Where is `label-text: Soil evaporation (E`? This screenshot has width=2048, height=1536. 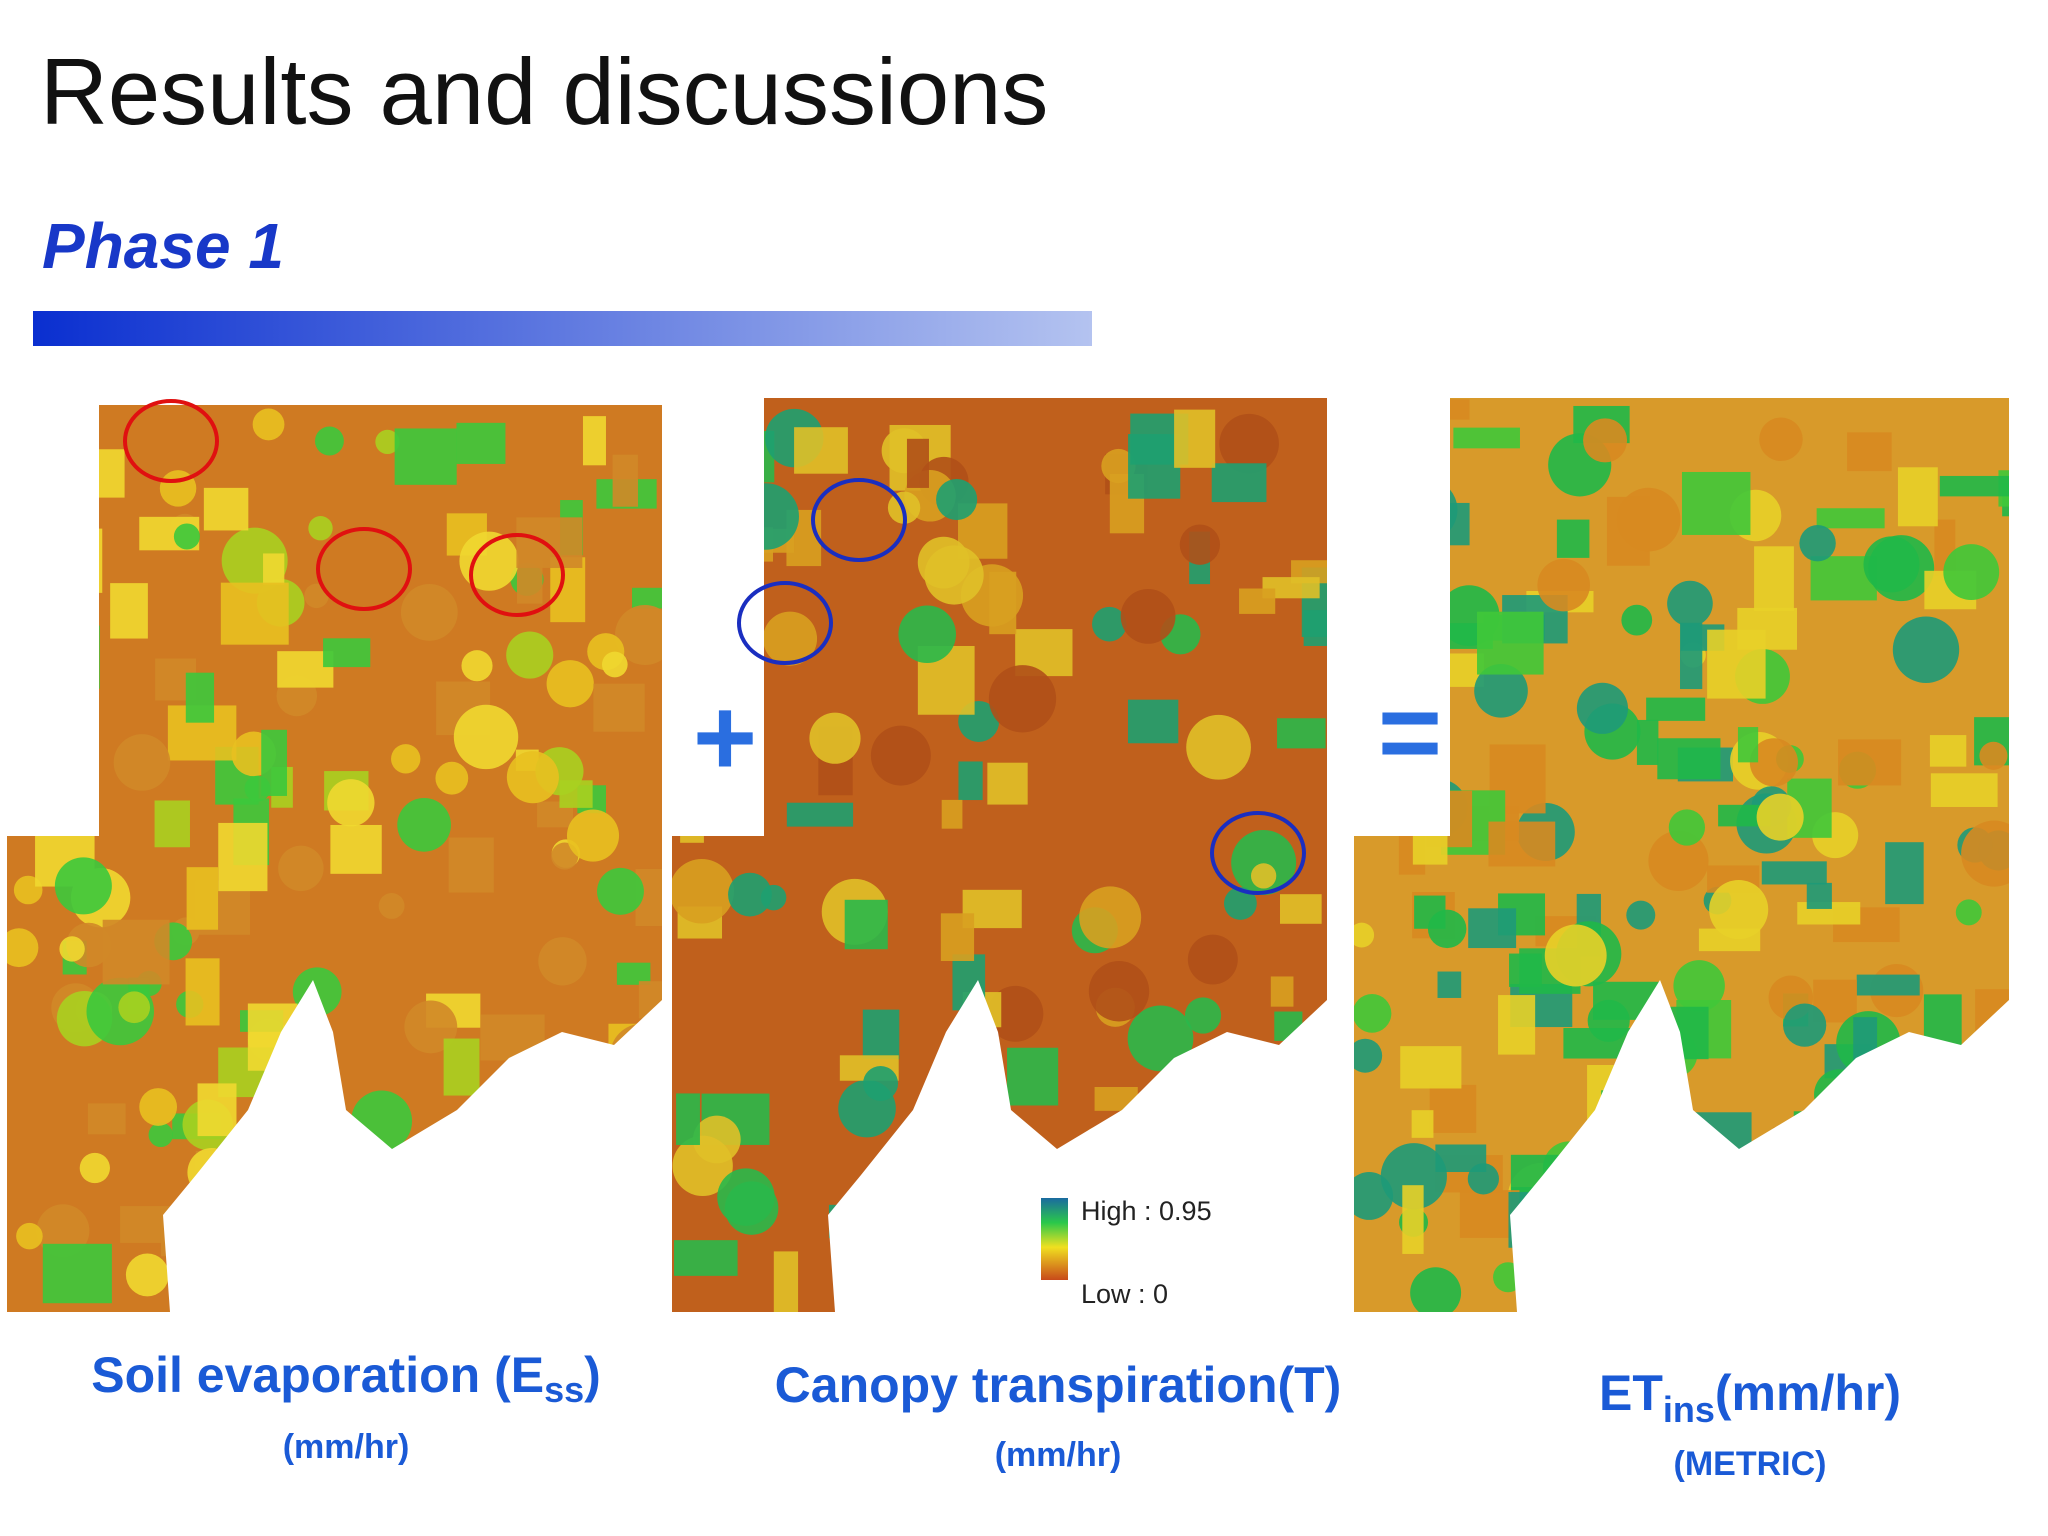 label-text: Soil evaporation (E is located at coordinates (317, 1375).